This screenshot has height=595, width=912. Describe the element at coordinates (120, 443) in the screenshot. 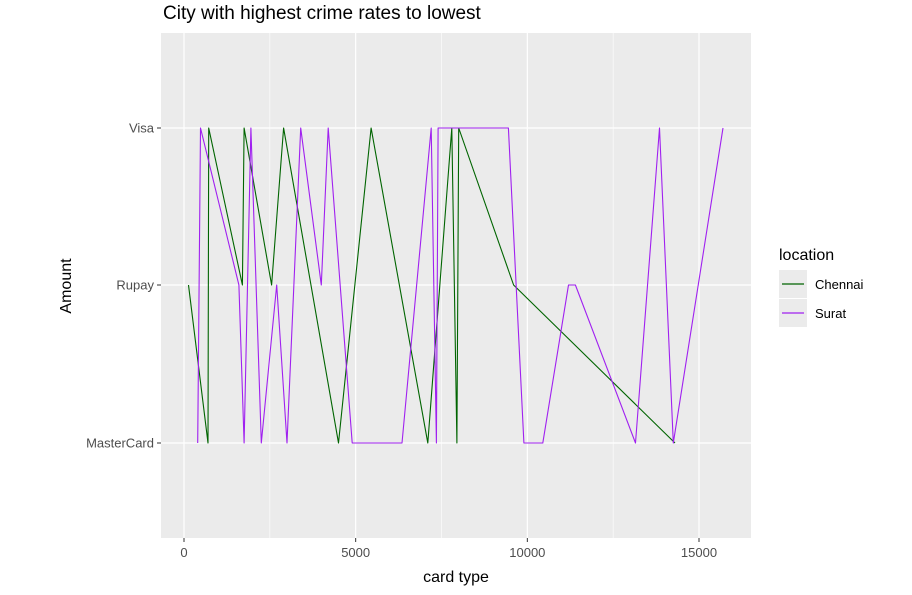

I see `y-tick-label: MasterCard` at that location.